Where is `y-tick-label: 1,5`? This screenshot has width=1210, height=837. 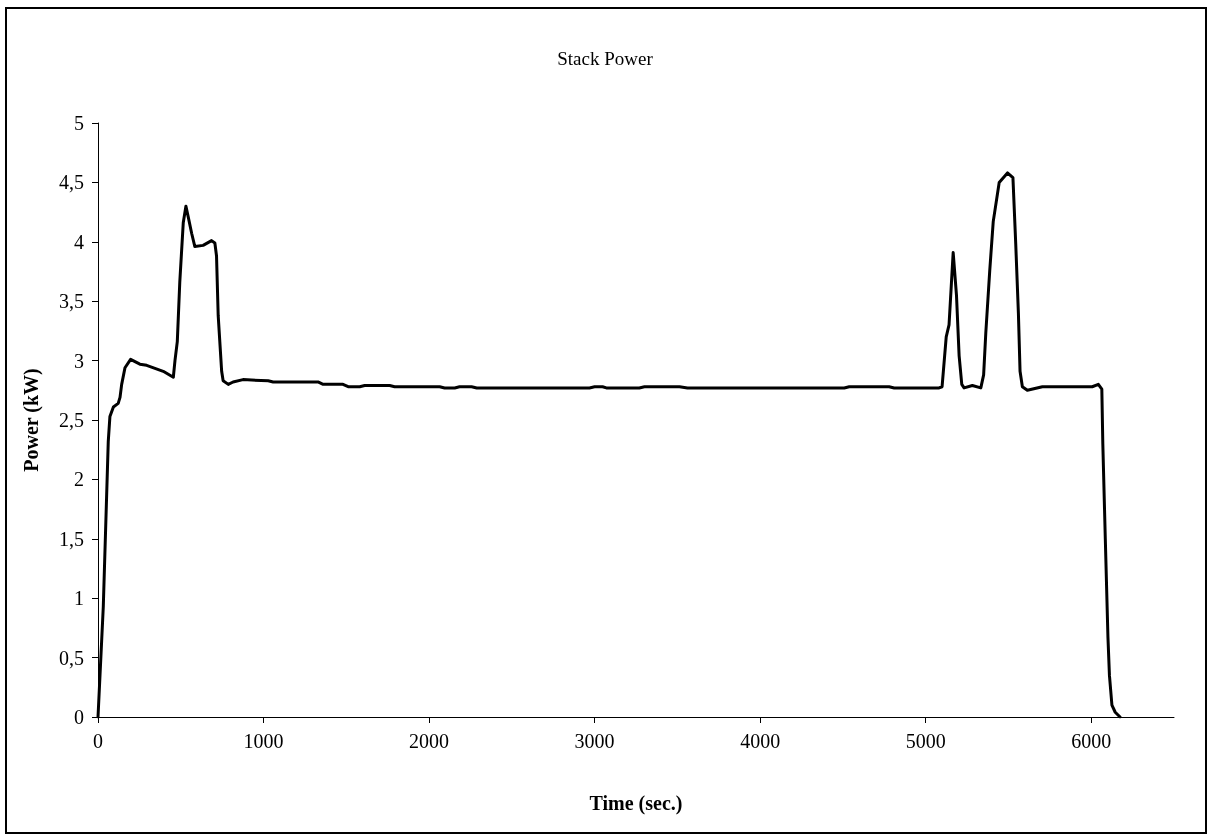
y-tick-label: 1,5 is located at coordinates (71, 538).